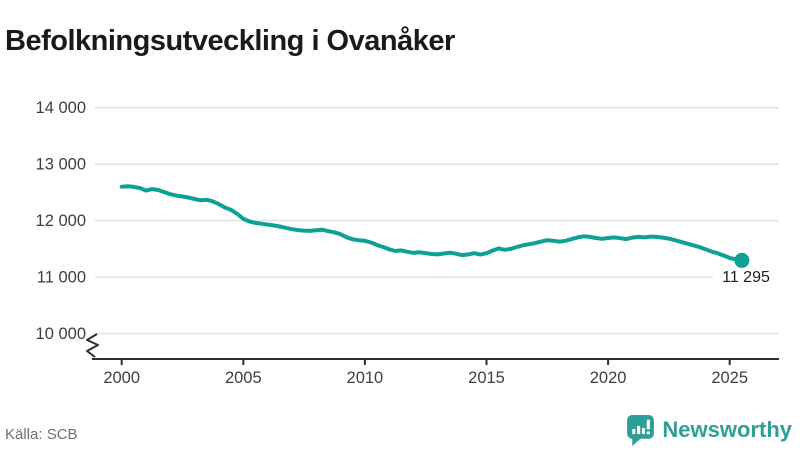  What do you see at coordinates (61, 108) in the screenshot?
I see `y-tick-label: 14 000` at bounding box center [61, 108].